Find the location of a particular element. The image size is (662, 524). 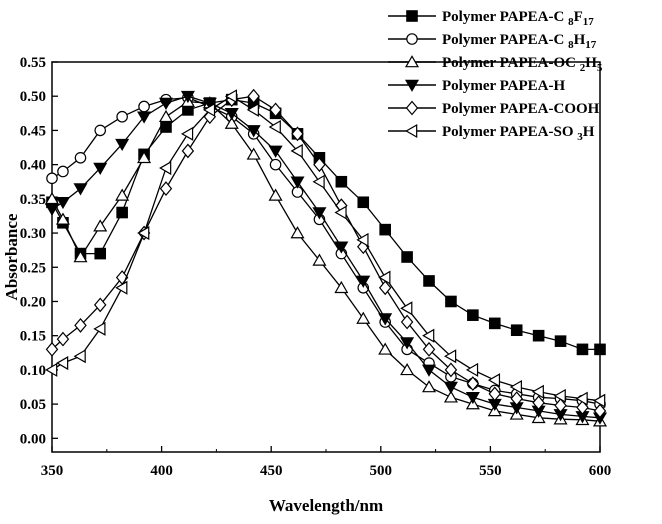

legend-label-part: Polymer PAPEA-OC is located at coordinates (511, 63).